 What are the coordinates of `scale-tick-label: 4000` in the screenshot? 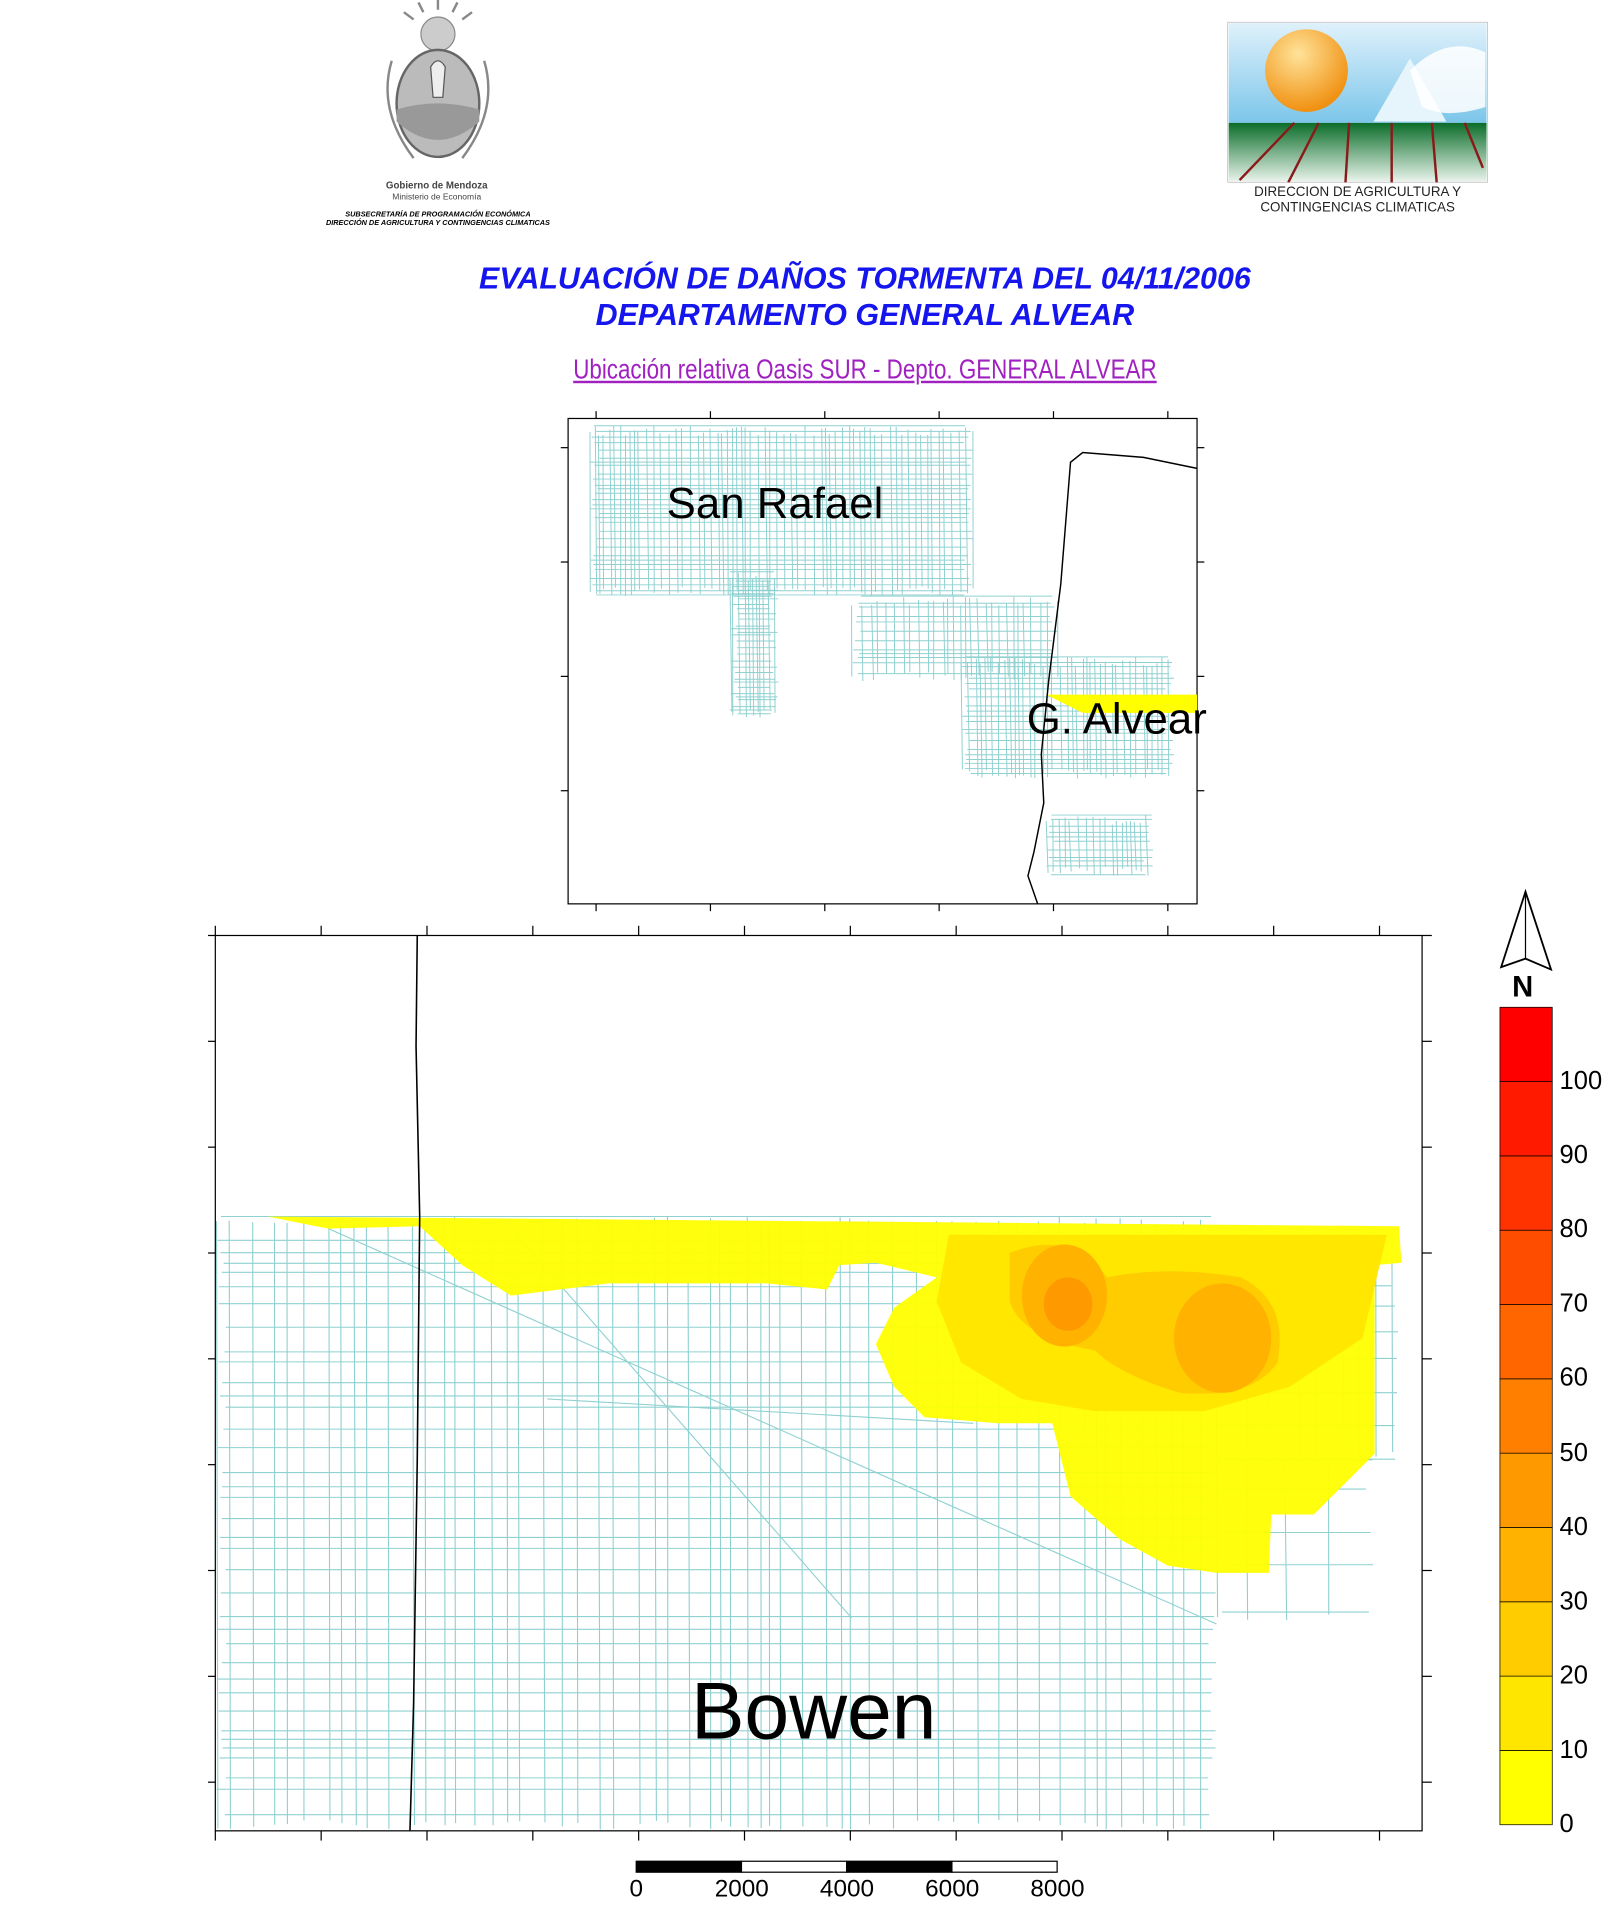 It's located at (847, 1889).